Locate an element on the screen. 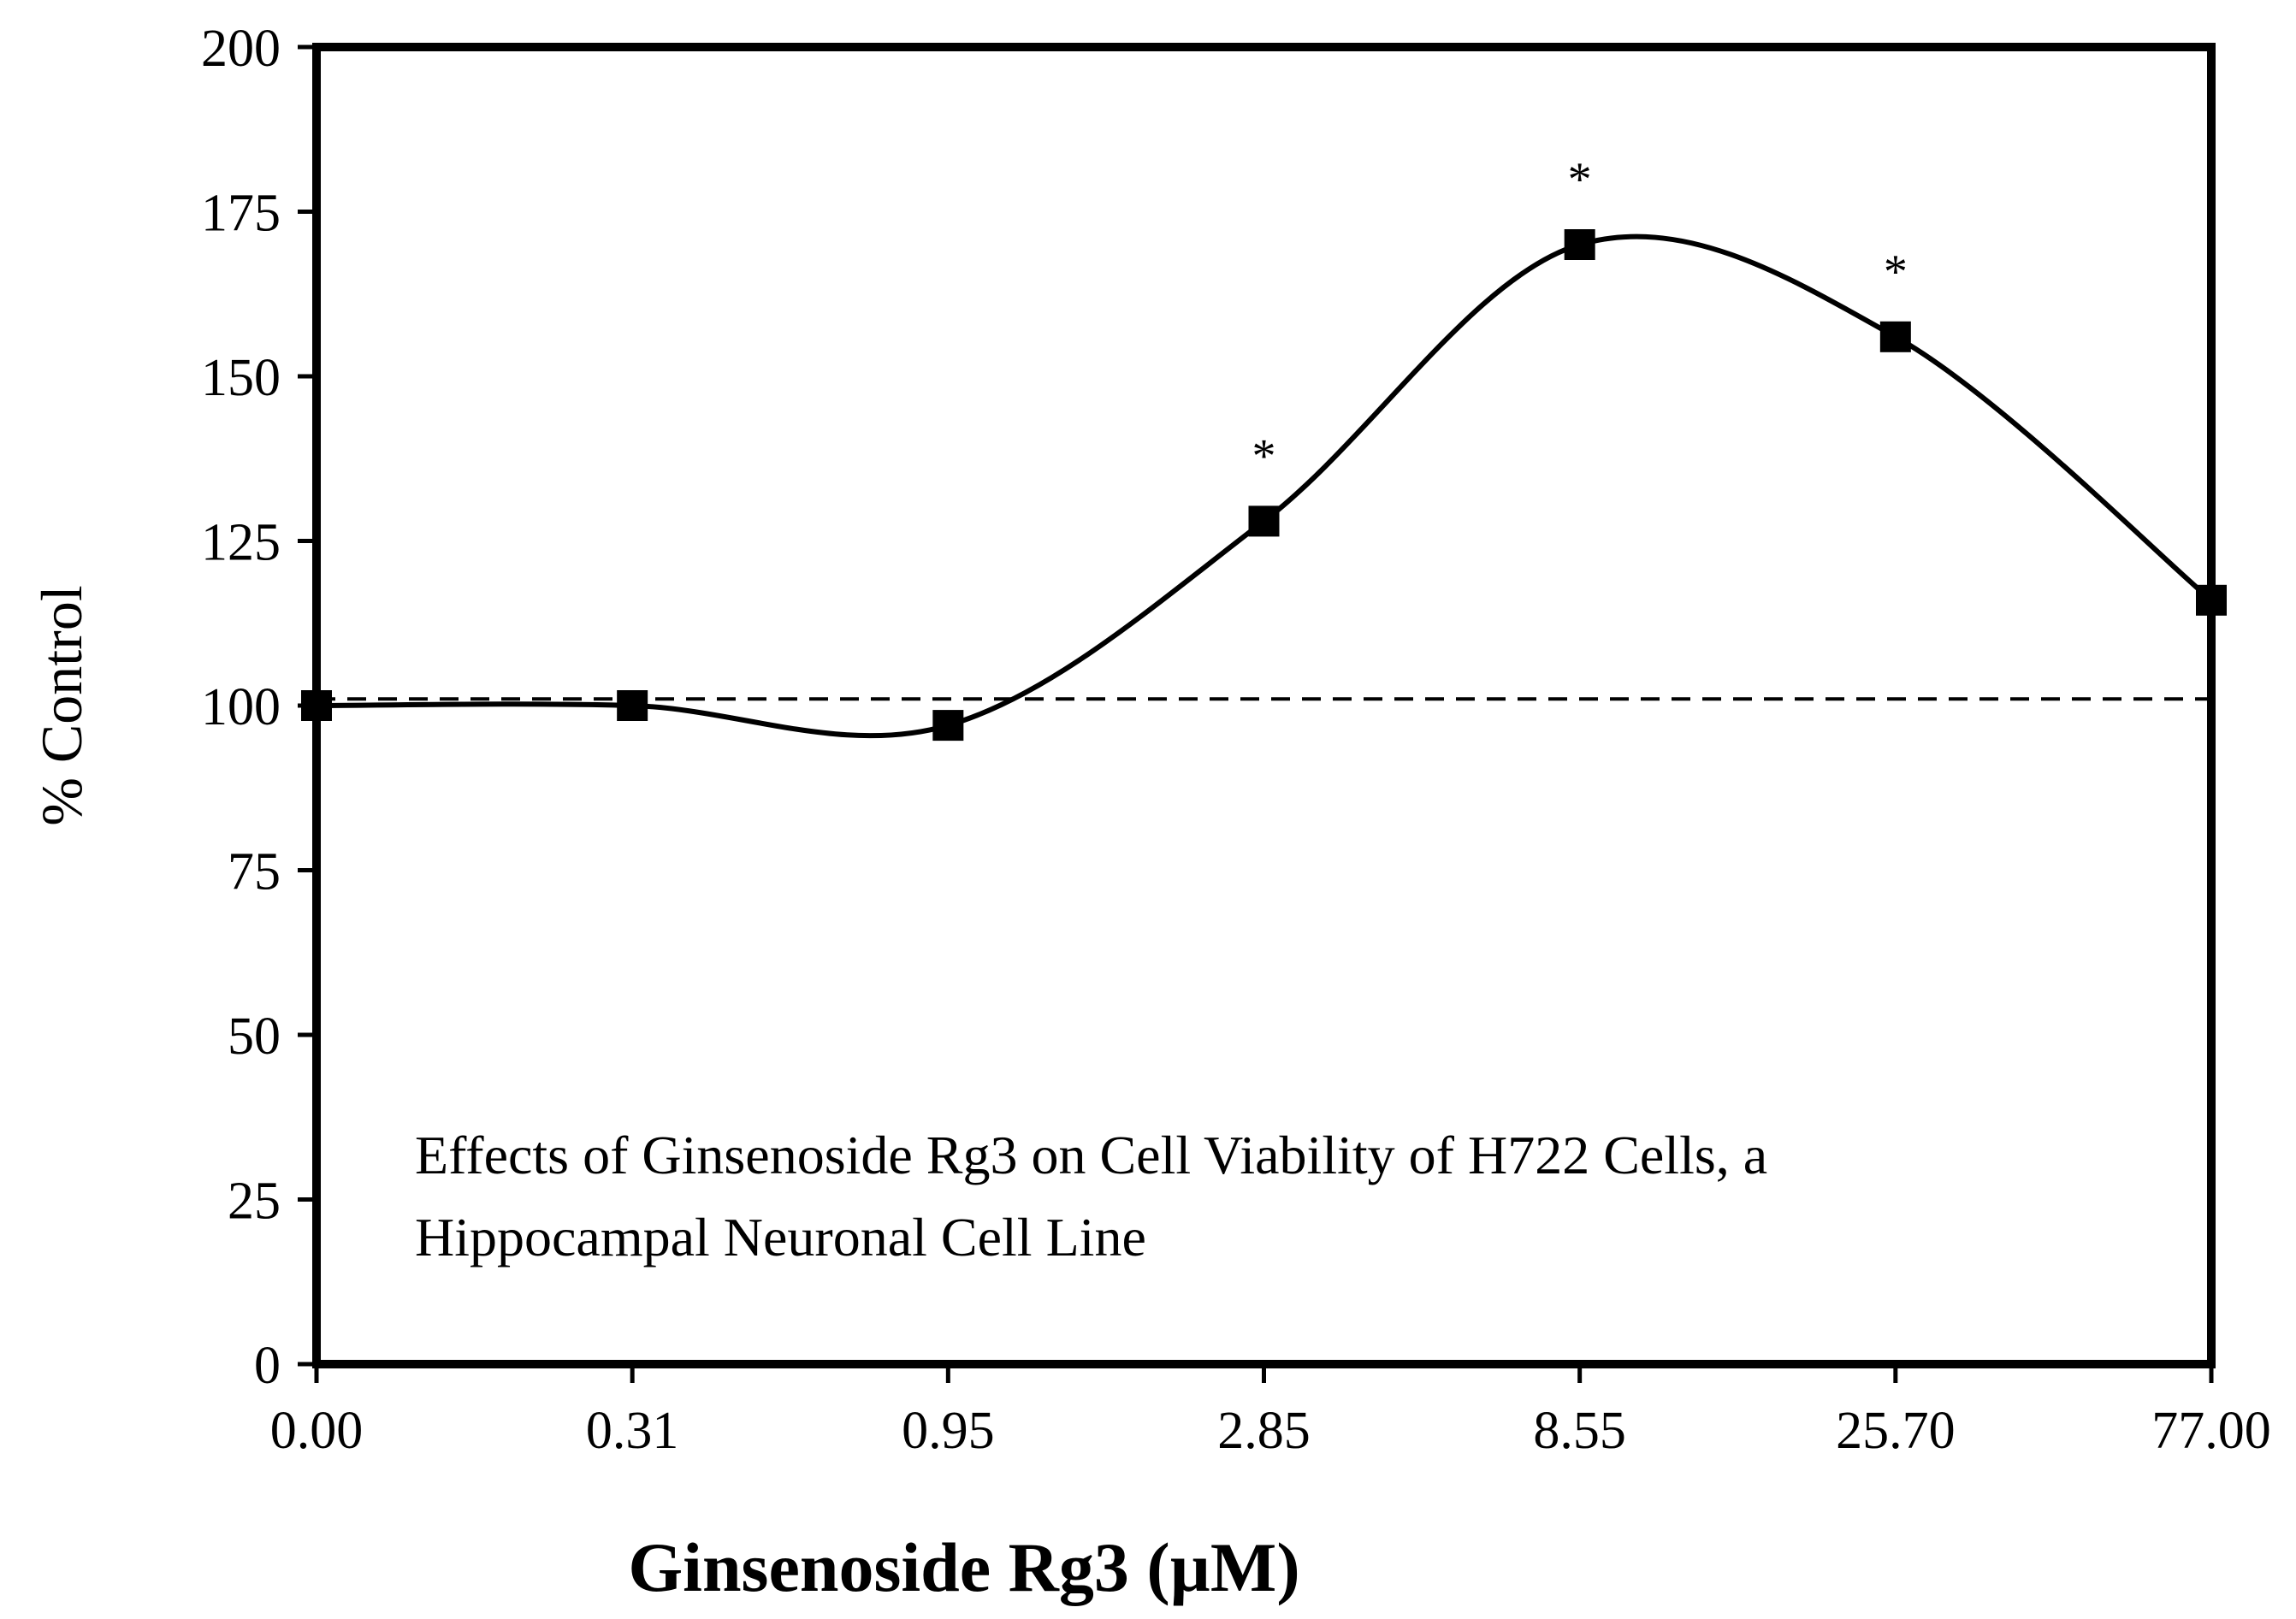  x-tick-label: 2.85 is located at coordinates (1264, 1431).